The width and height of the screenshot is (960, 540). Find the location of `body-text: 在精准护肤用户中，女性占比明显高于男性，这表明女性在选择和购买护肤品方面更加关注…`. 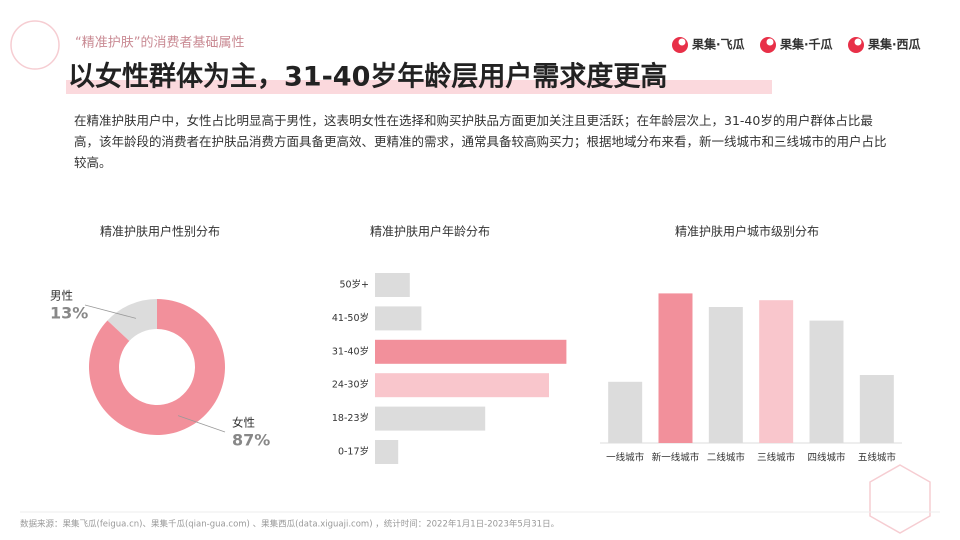

body-text: 在精准护肤用户中，女性占比明显高于男性，这表明女性在选择和购买护肤品方面更加关注… is located at coordinates (480, 141).